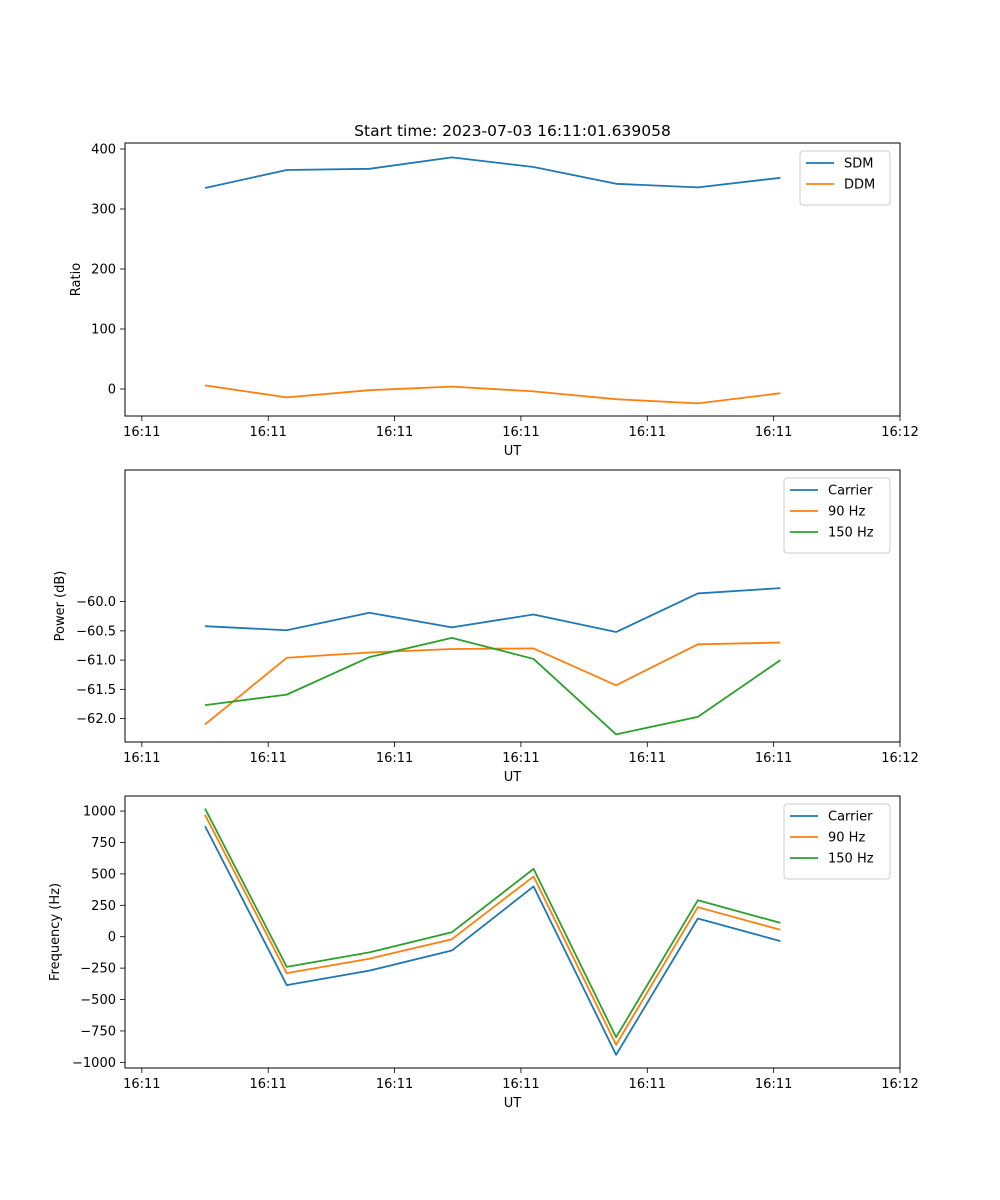  What do you see at coordinates (103, 270) in the screenshot?
I see `y-tick-label: 200` at bounding box center [103, 270].